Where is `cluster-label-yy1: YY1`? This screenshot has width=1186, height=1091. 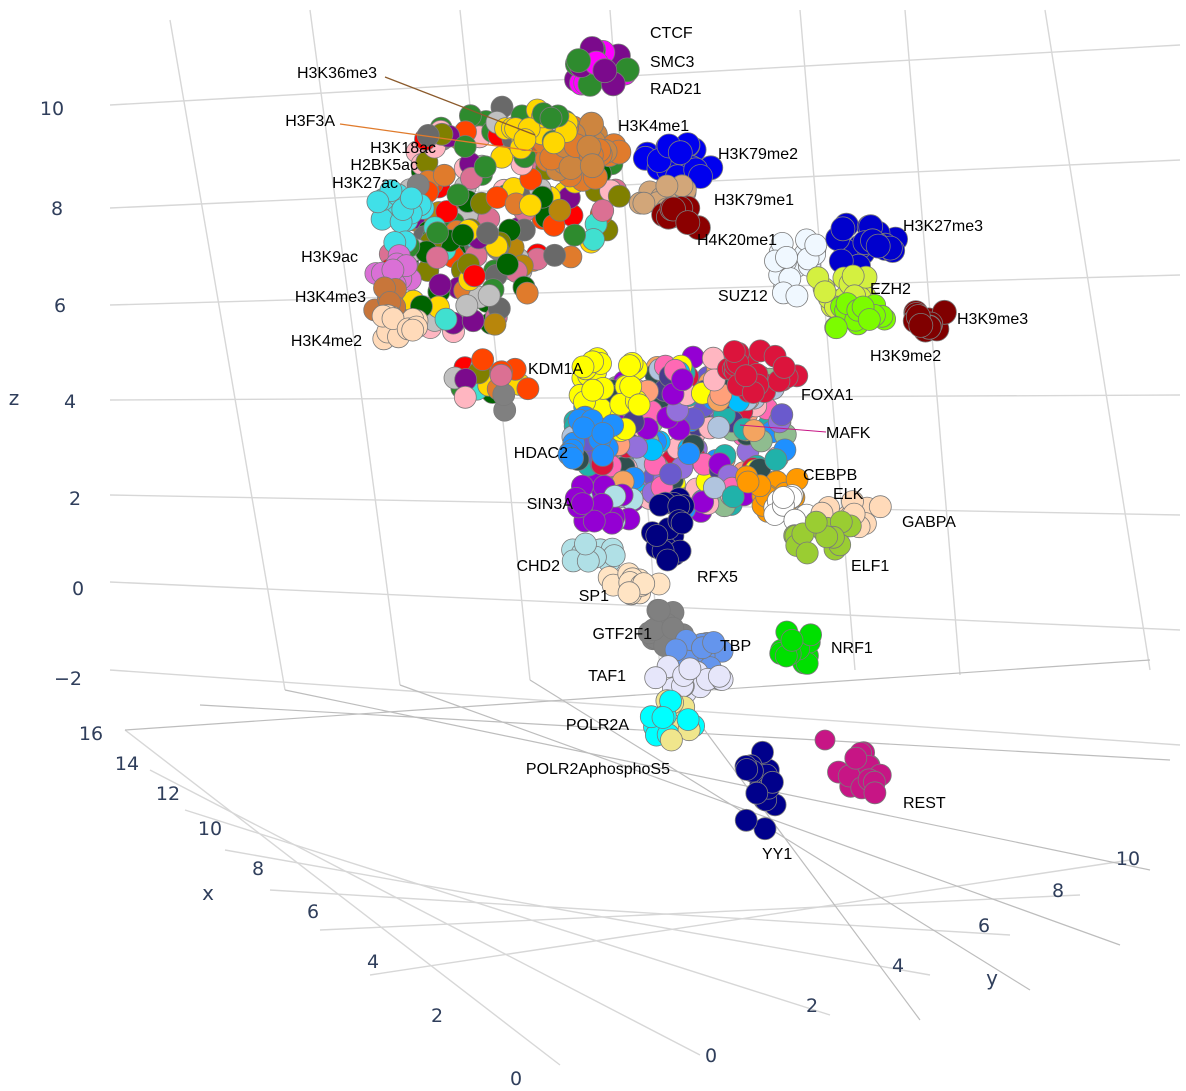 cluster-label-yy1: YY1 is located at coordinates (777, 854).